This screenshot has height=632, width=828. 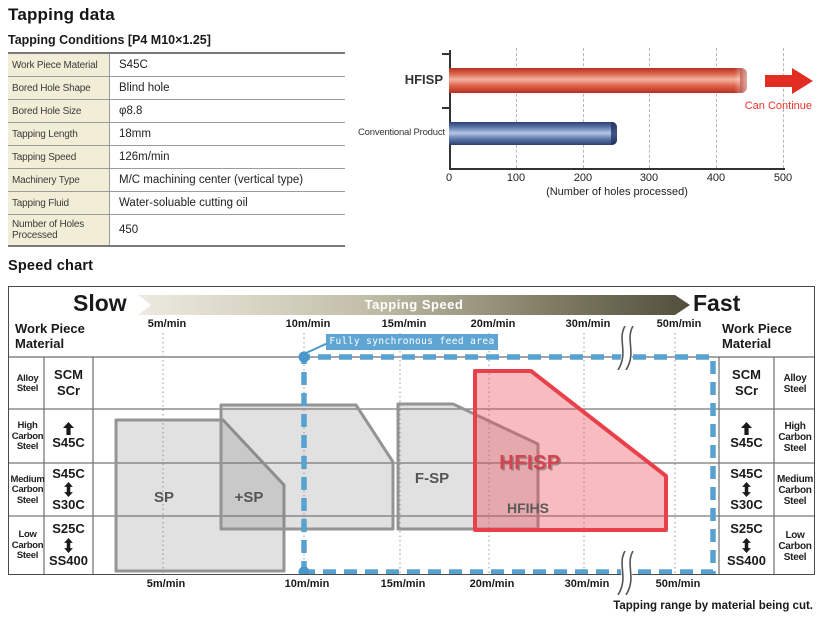 I want to click on row-value: S45C, so click(x=133, y=65).